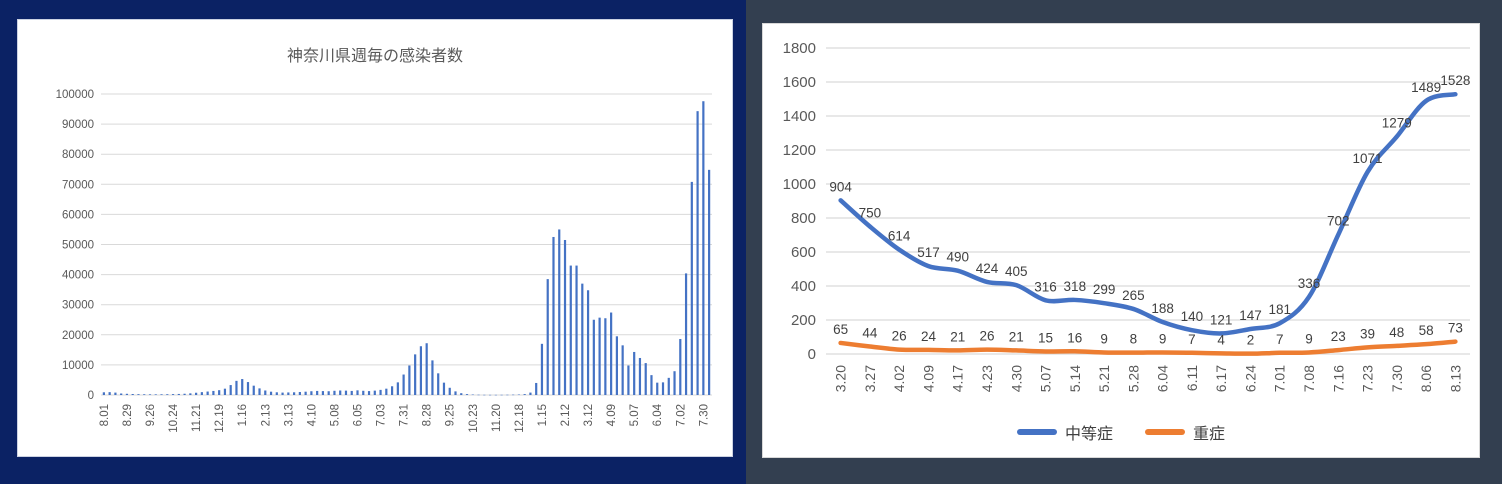 Image resolution: width=1502 pixels, height=484 pixels. Describe the element at coordinates (1396, 332) in the screenshot. I see `svg-text: 48` at that location.